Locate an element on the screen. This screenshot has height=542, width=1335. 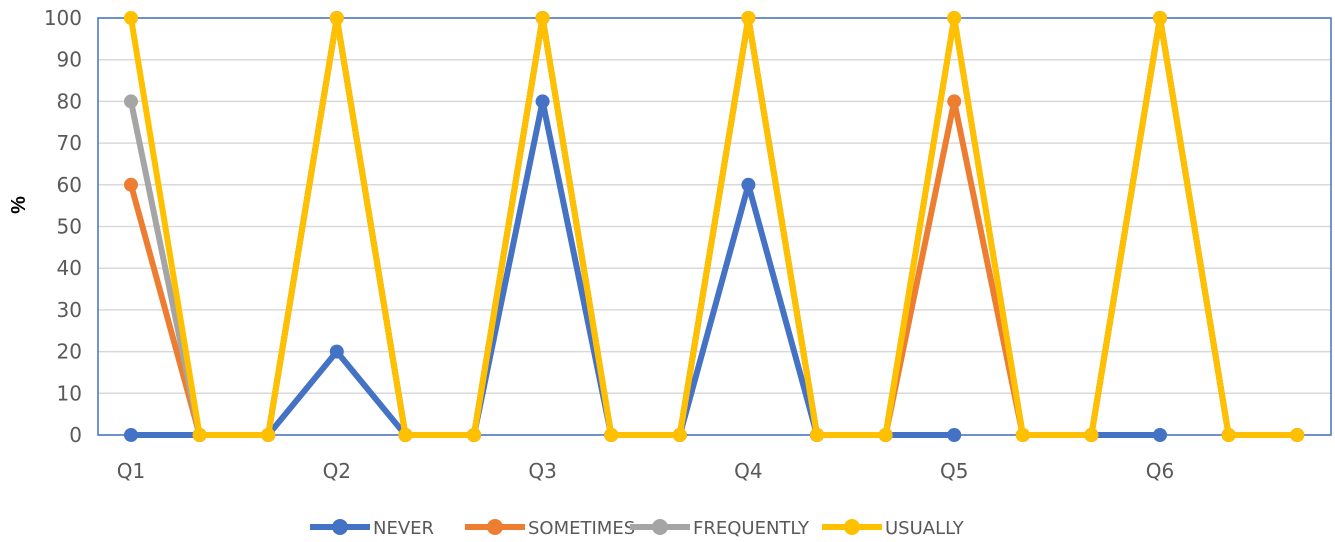
y-tick-label: 80 is located at coordinates (69, 101).